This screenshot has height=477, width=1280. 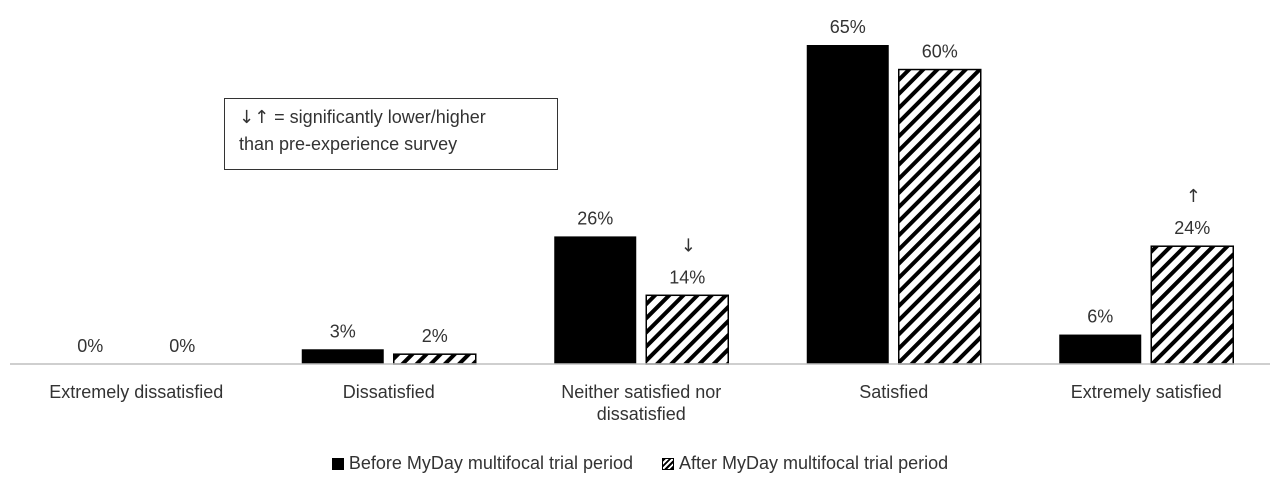 I want to click on category-label-3: Satisfied, so click(x=893, y=392).